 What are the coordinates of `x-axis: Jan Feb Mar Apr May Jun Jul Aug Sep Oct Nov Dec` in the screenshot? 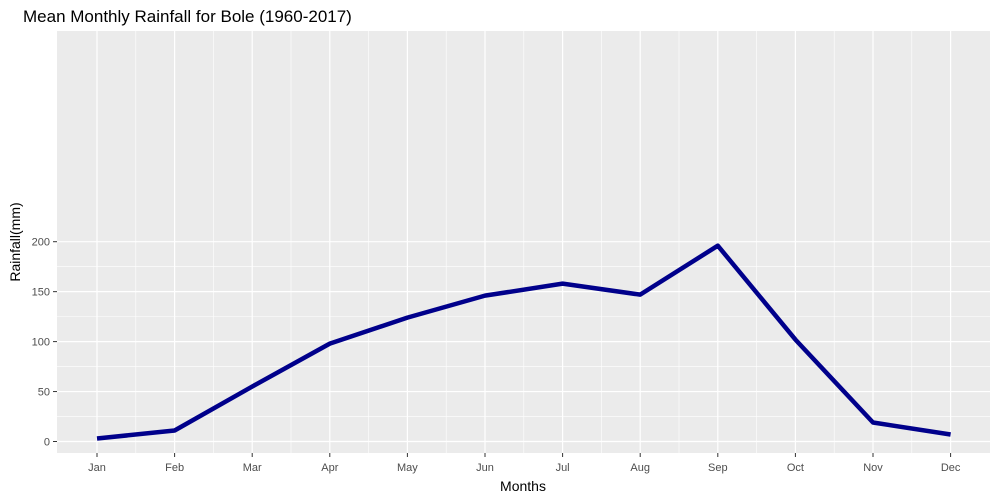 It's located at (524, 463).